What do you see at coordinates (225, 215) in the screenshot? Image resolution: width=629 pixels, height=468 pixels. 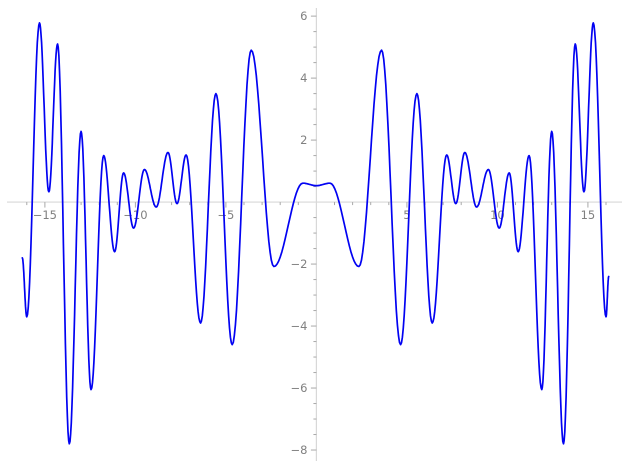 I see `x-tick-label: −5` at bounding box center [225, 215].